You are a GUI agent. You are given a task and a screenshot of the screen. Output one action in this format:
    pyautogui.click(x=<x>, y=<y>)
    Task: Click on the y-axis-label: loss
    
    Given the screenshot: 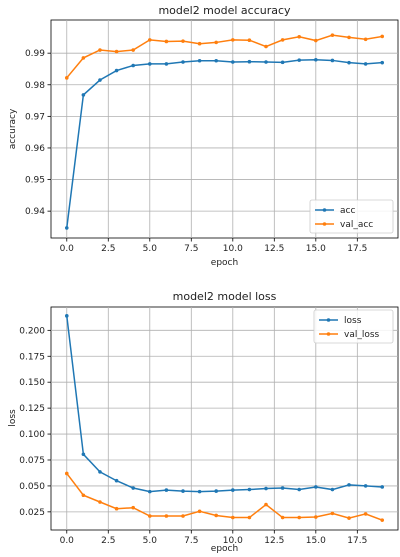 What is the action you would take?
    pyautogui.click(x=13, y=418)
    